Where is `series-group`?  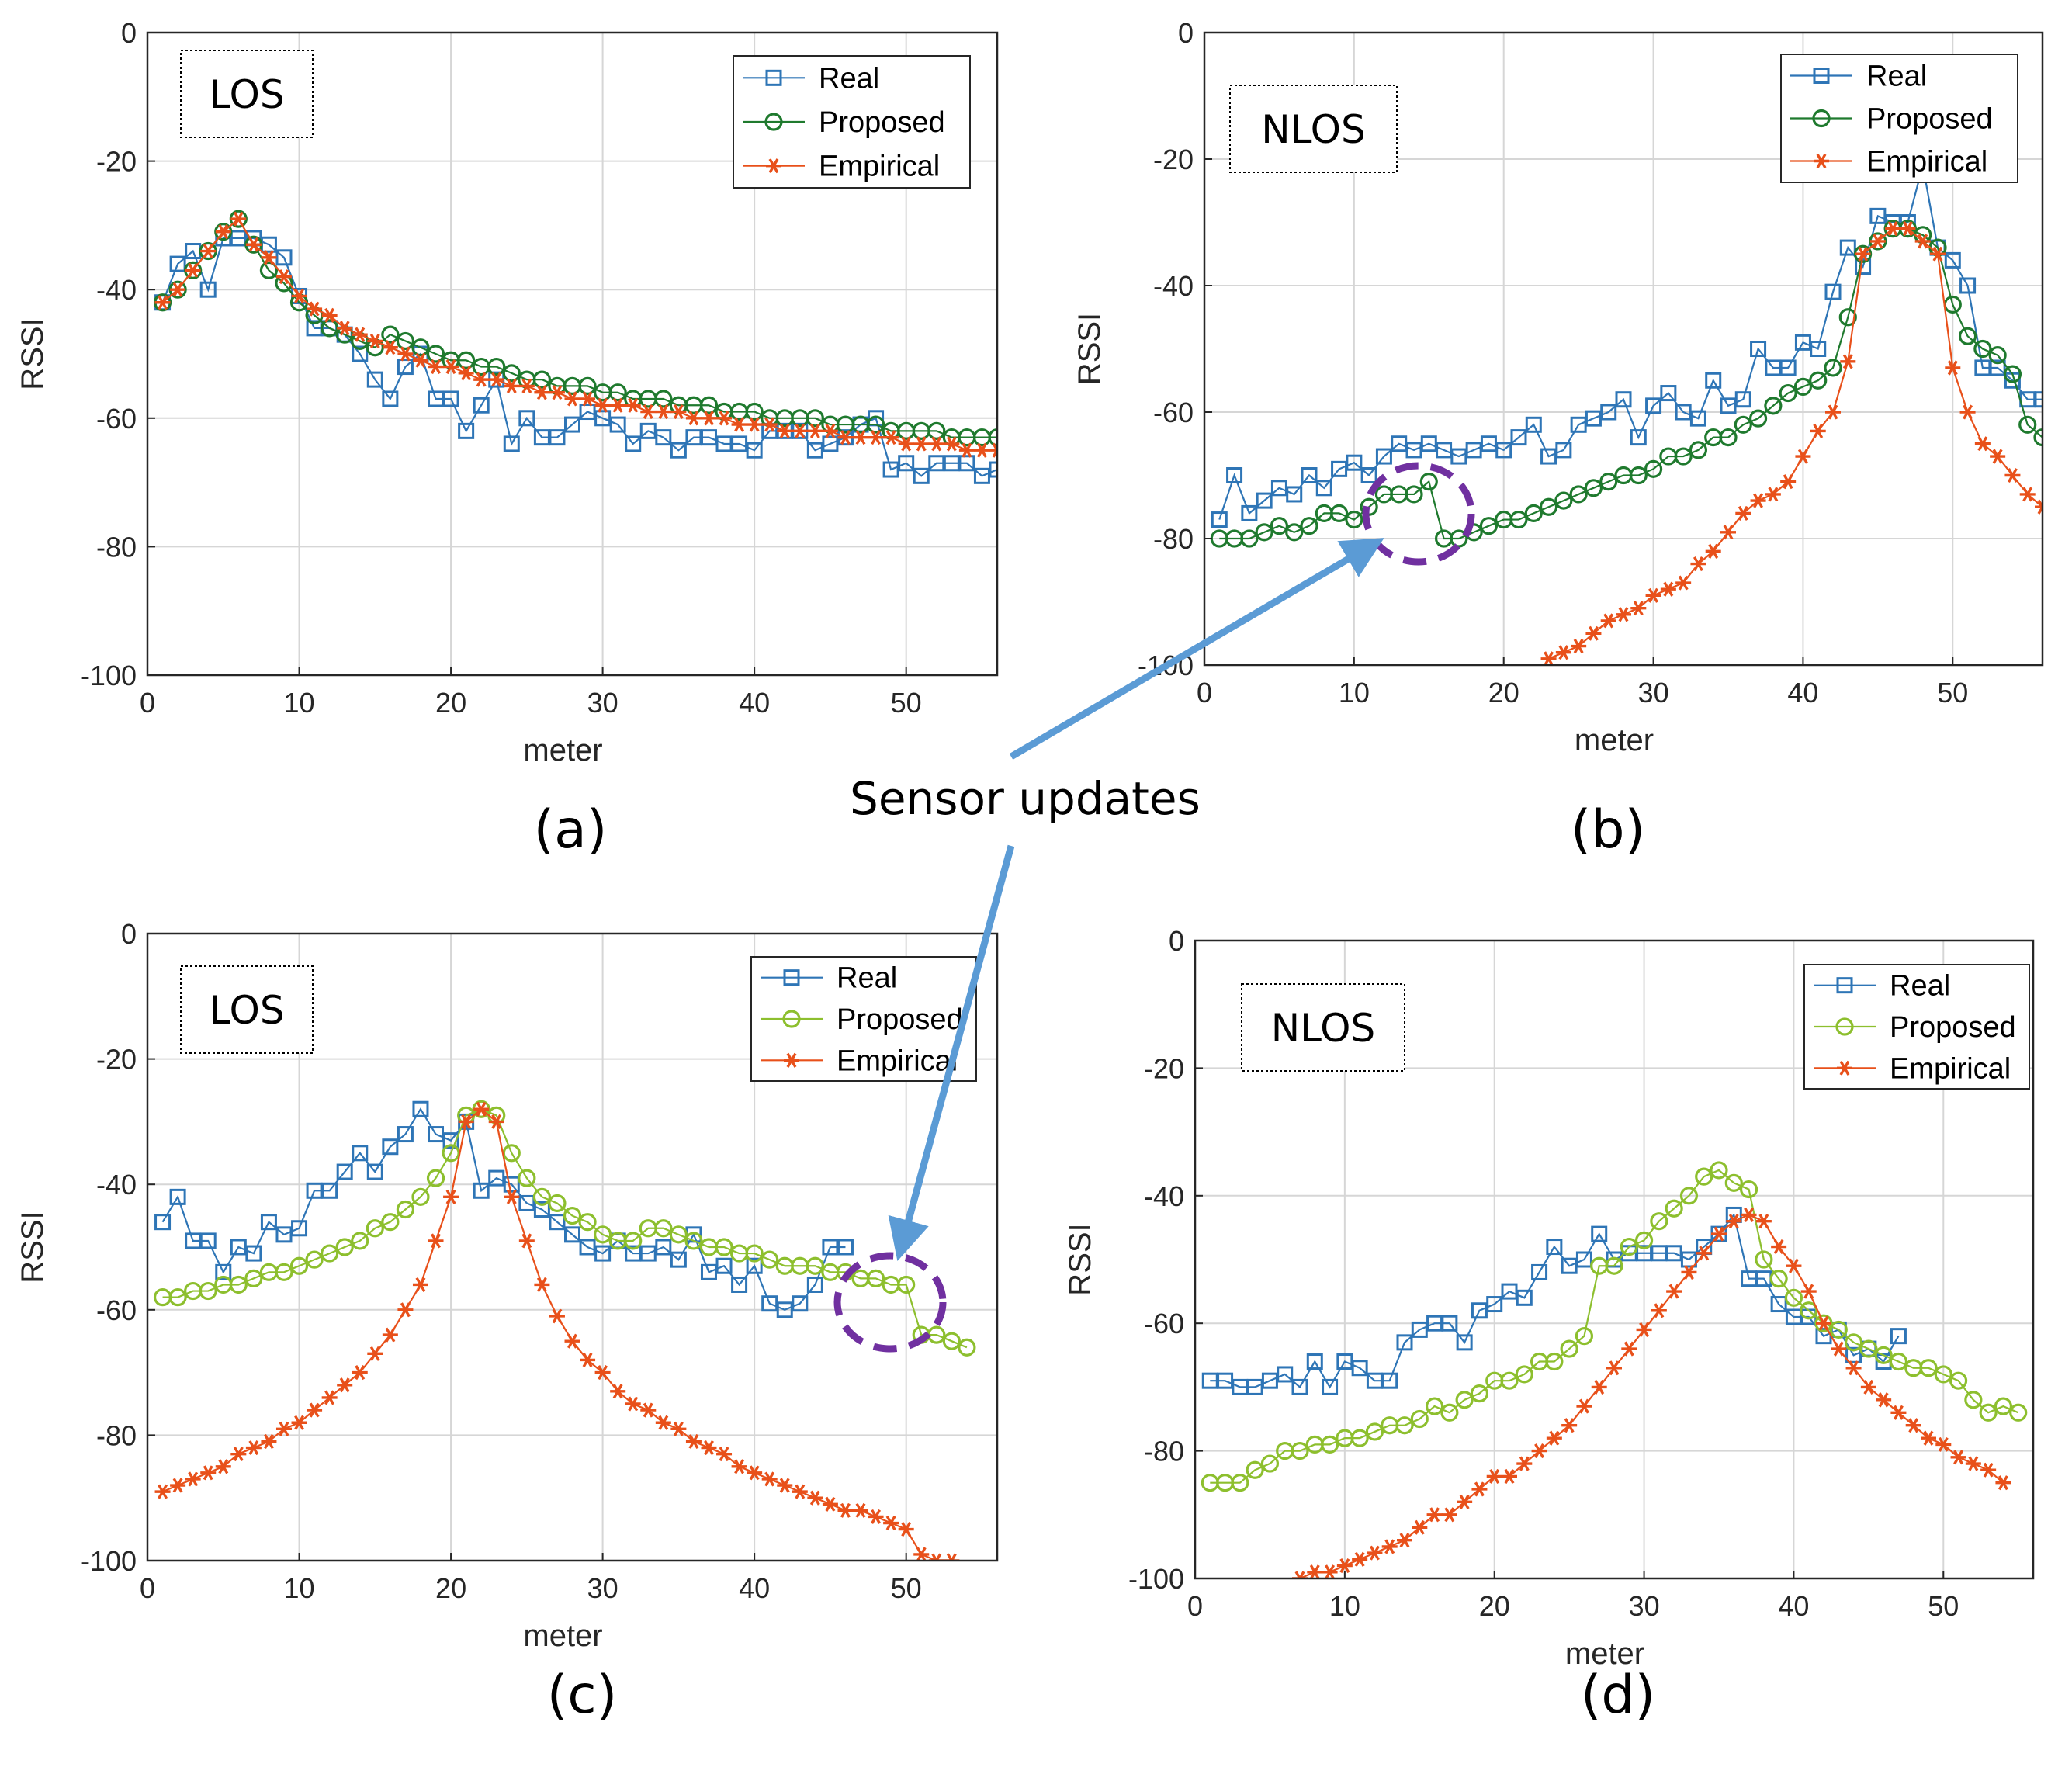 series-group is located at coordinates (1614, 1369).